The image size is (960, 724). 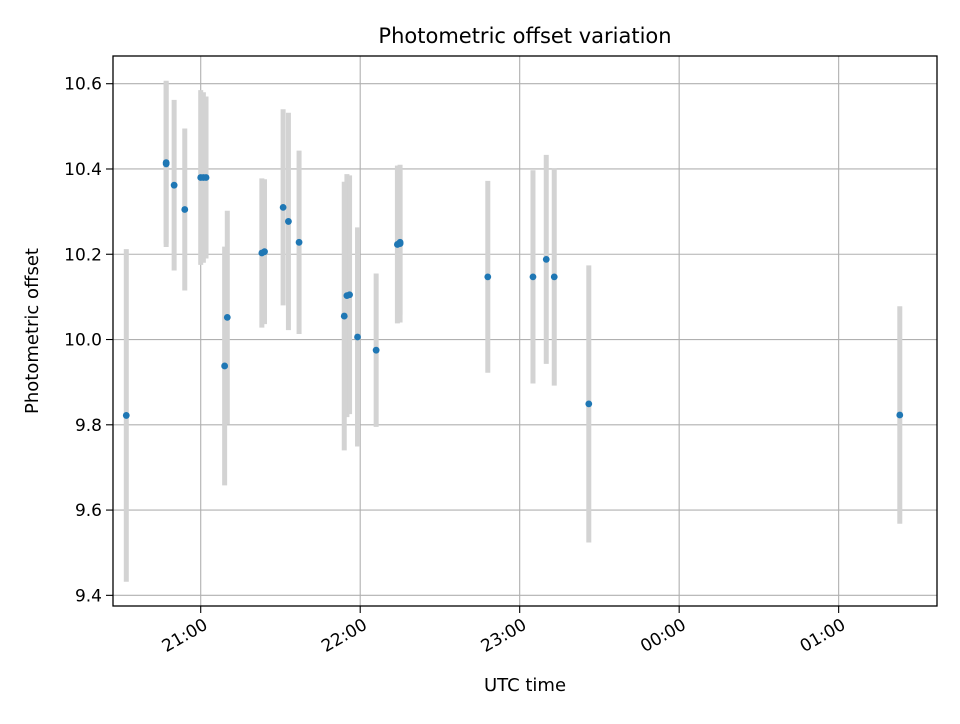 I want to click on y-tick-label: 9.8, so click(x=88, y=426).